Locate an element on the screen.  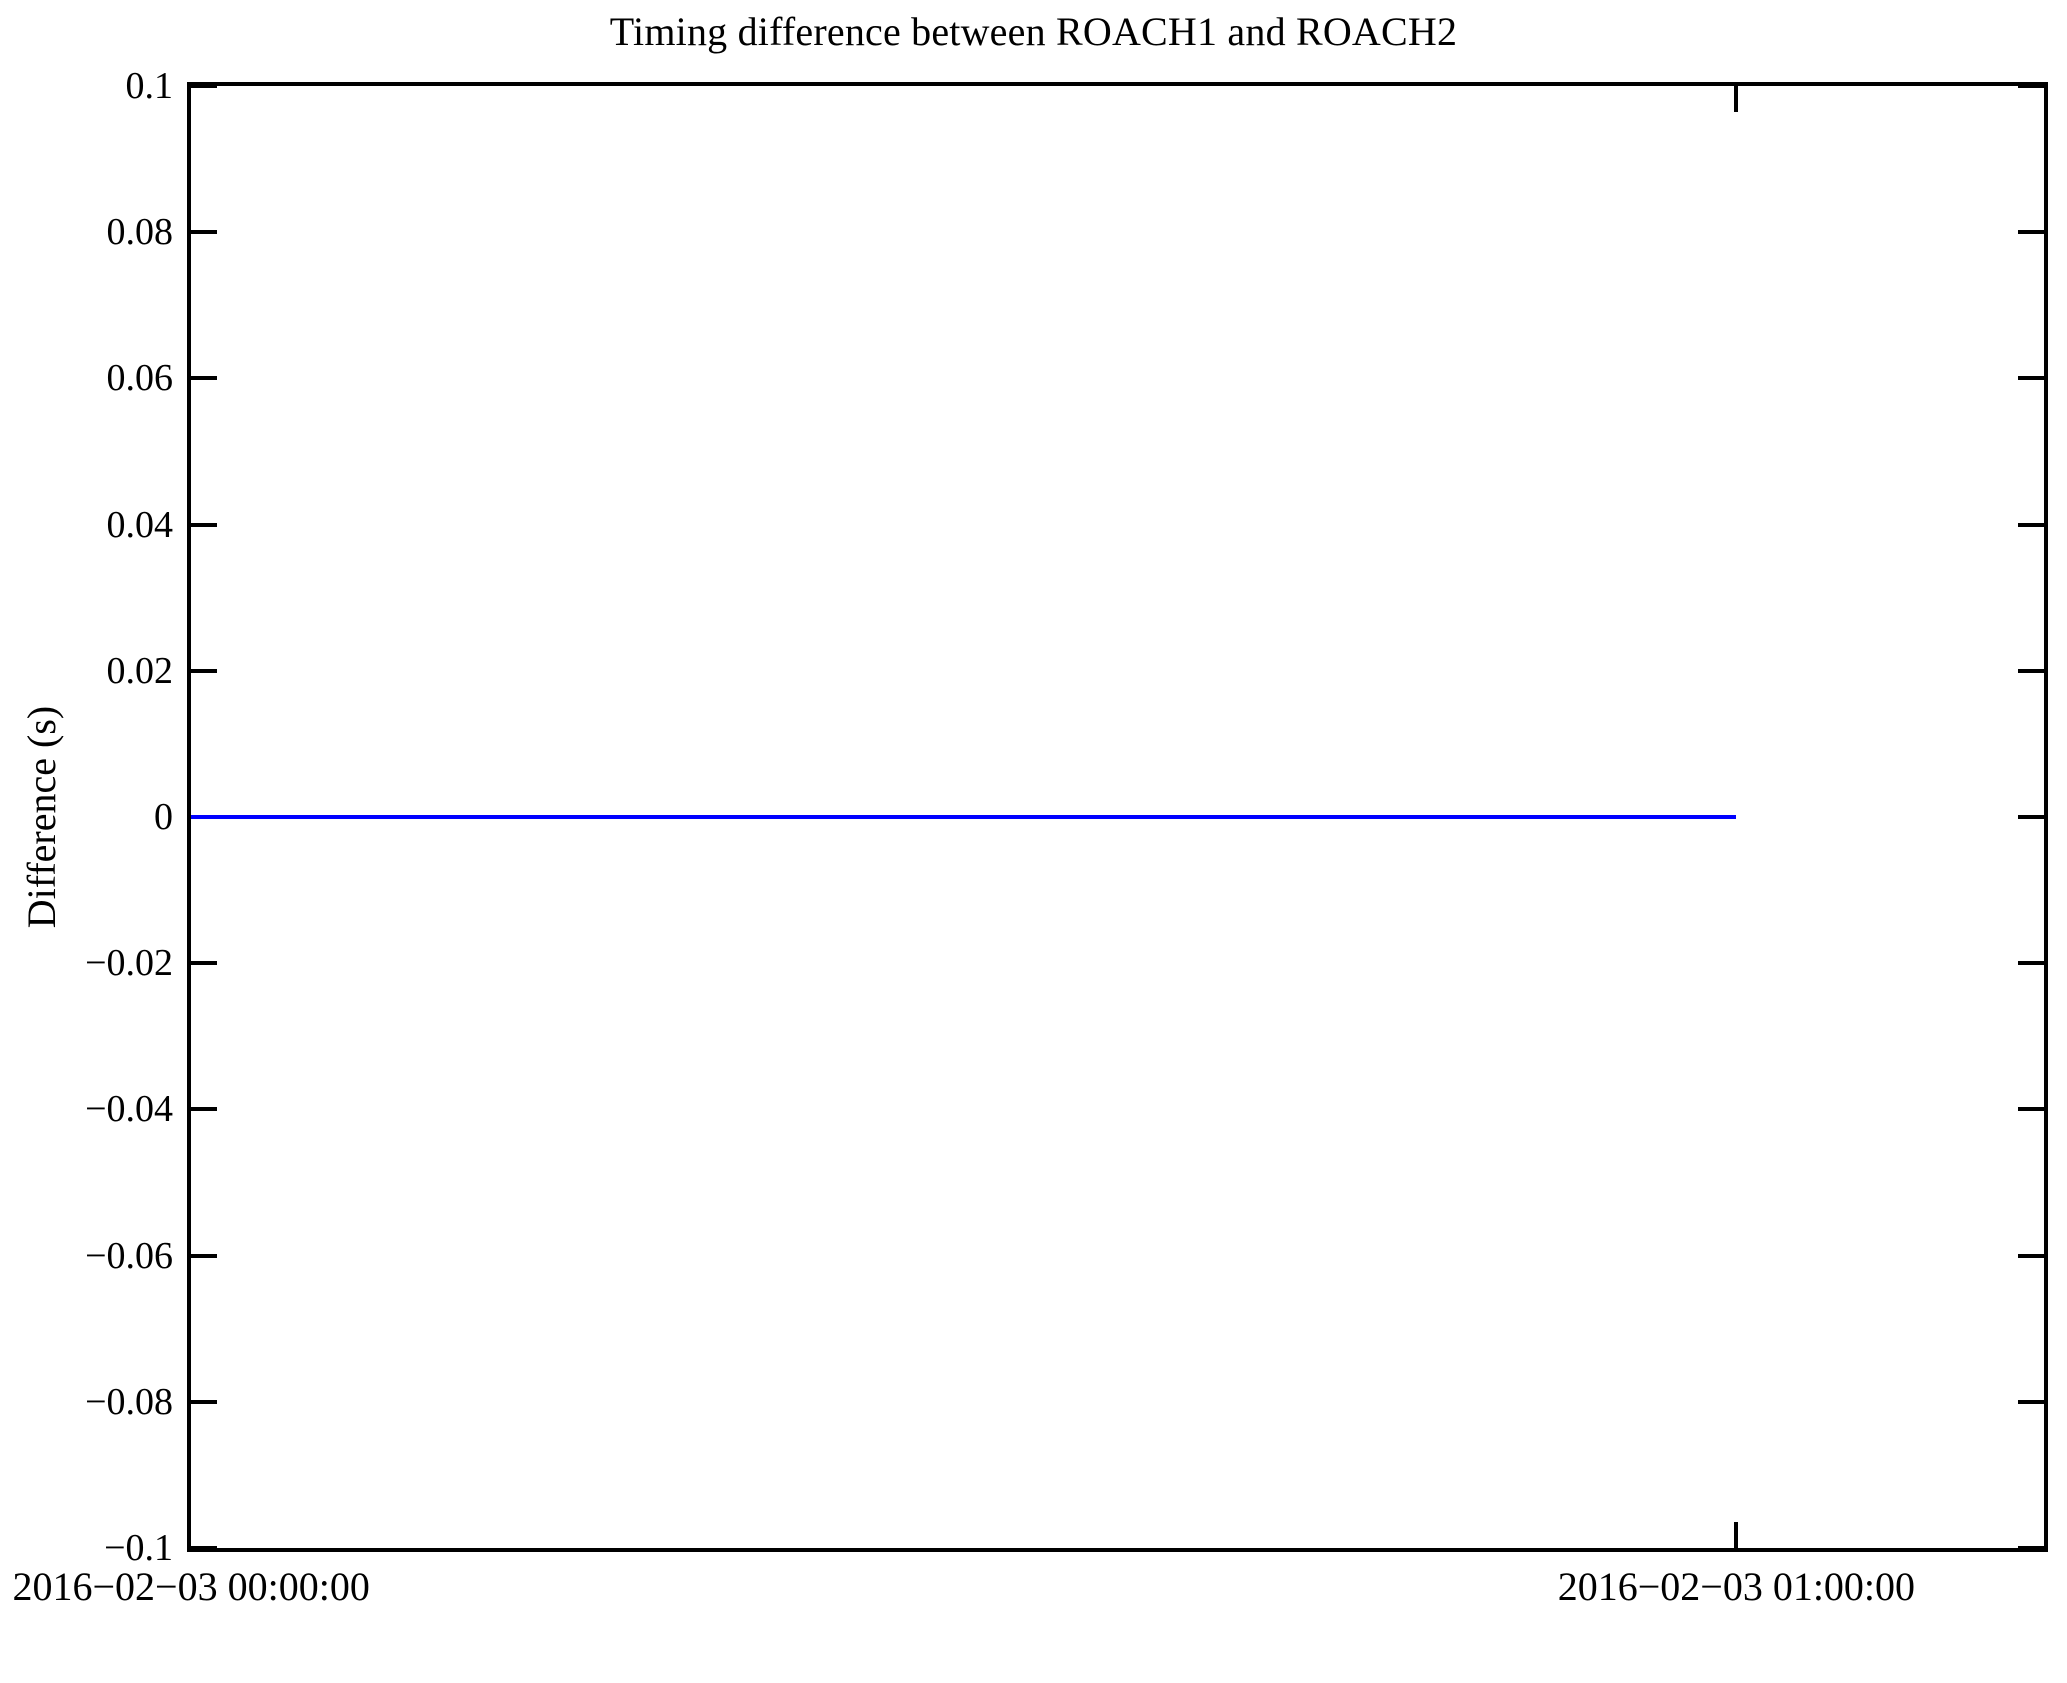
y-axis-tick-label: −0.02 is located at coordinates (129, 963).